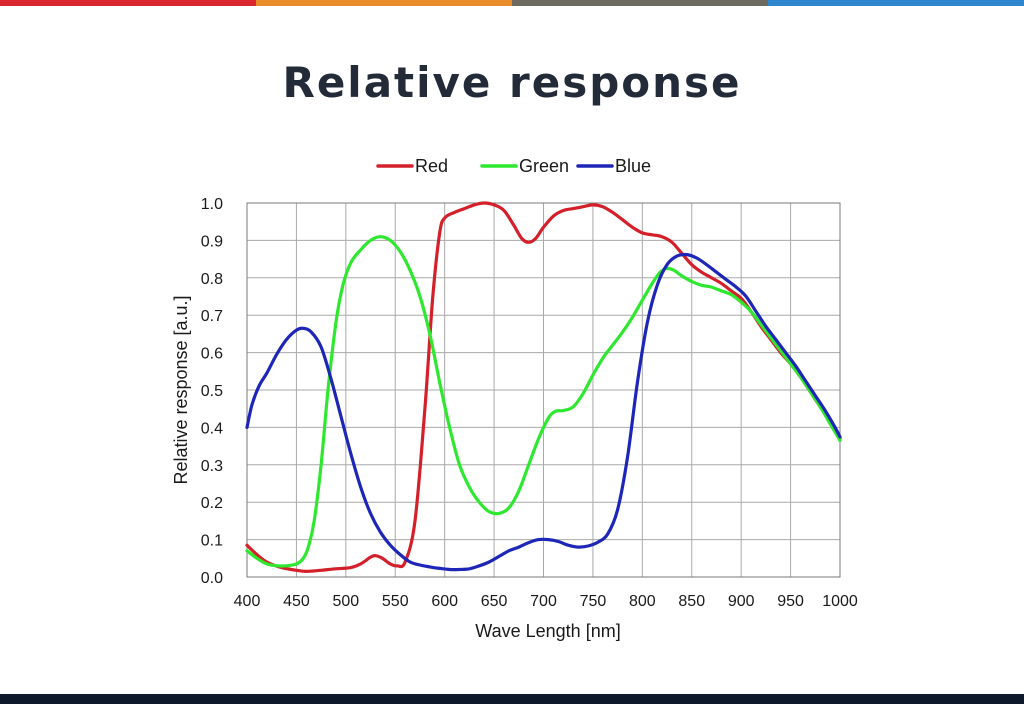  I want to click on x-tick-label: 550, so click(395, 601).